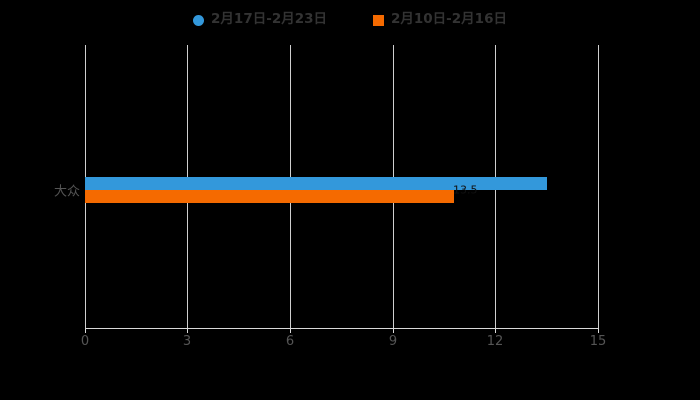 The width and height of the screenshot is (700, 400). Describe the element at coordinates (350, 20) in the screenshot. I see `chart-legend: 2月17日-2月23日 2月10日-2月16日` at that location.